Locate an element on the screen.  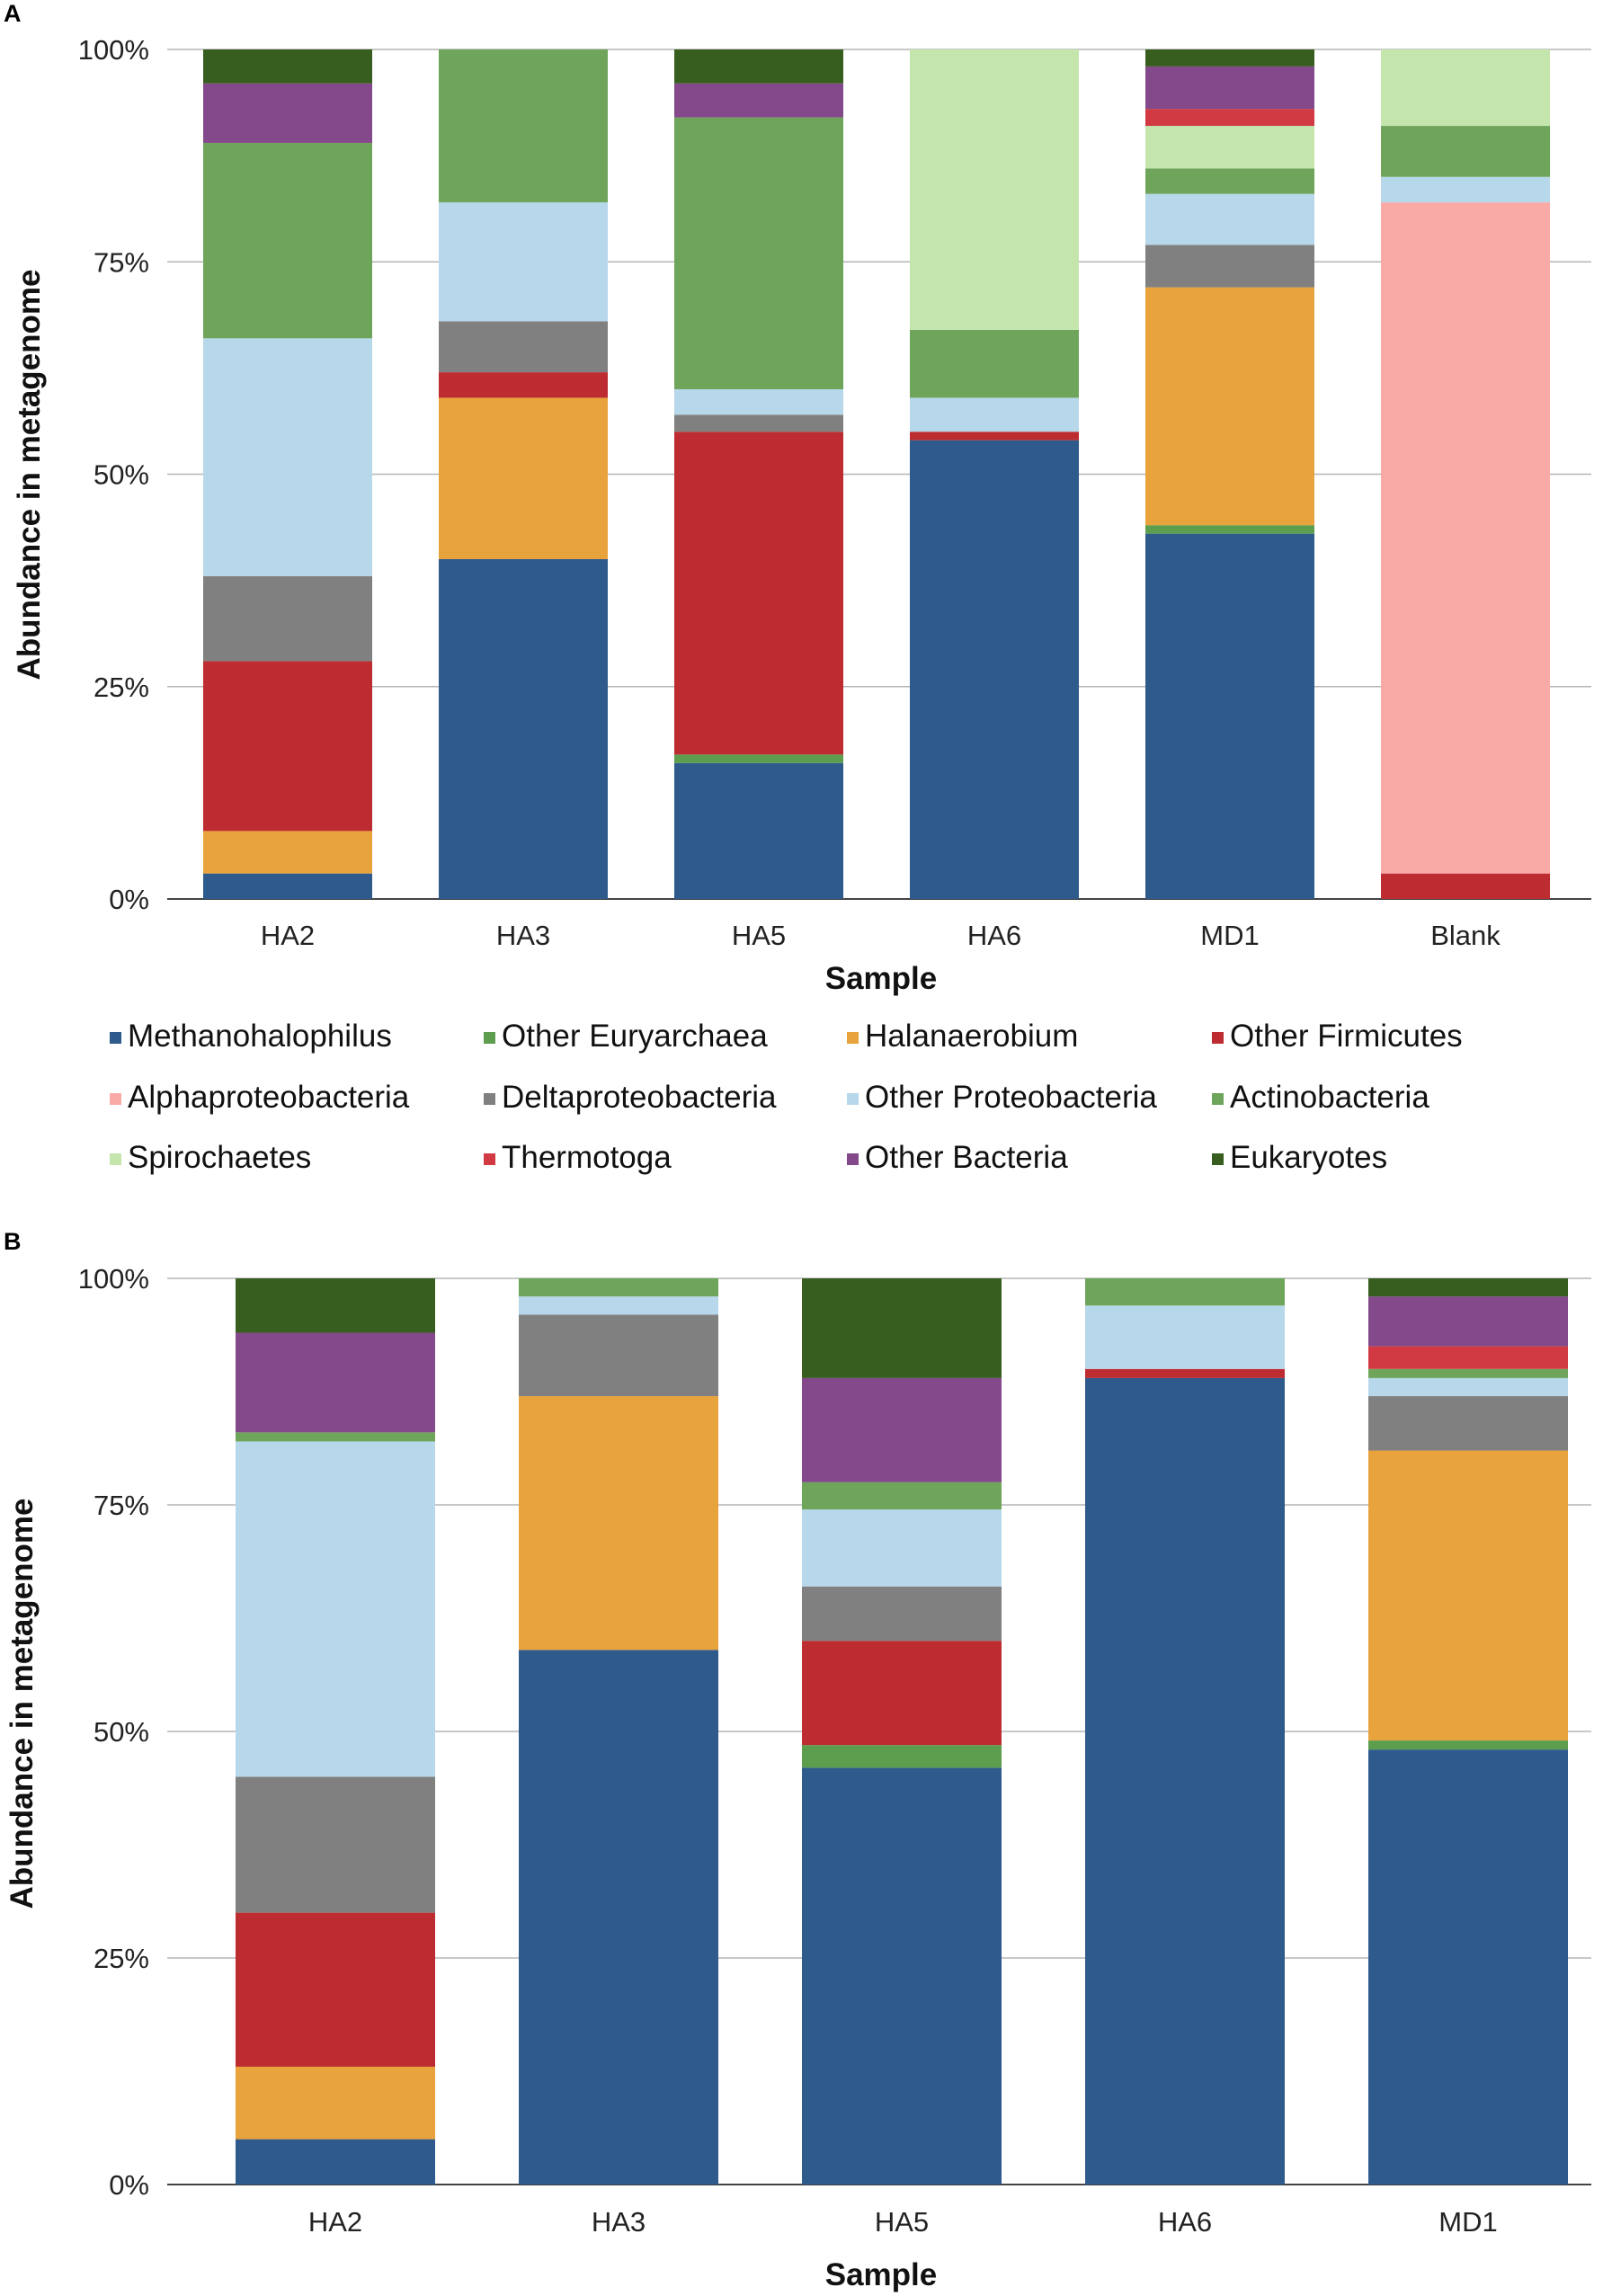
legend-swatch-other-proteobacteria is located at coordinates (853, 1099).